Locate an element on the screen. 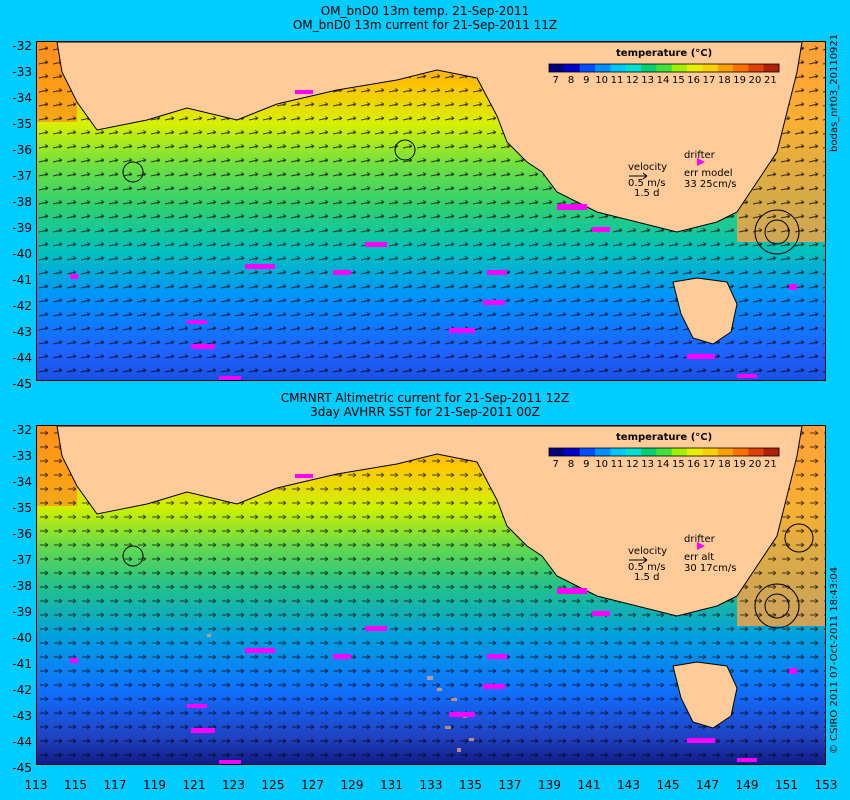 The width and height of the screenshot is (850, 800). panel2-colorbar-title: temperature (°C) is located at coordinates (664, 437).